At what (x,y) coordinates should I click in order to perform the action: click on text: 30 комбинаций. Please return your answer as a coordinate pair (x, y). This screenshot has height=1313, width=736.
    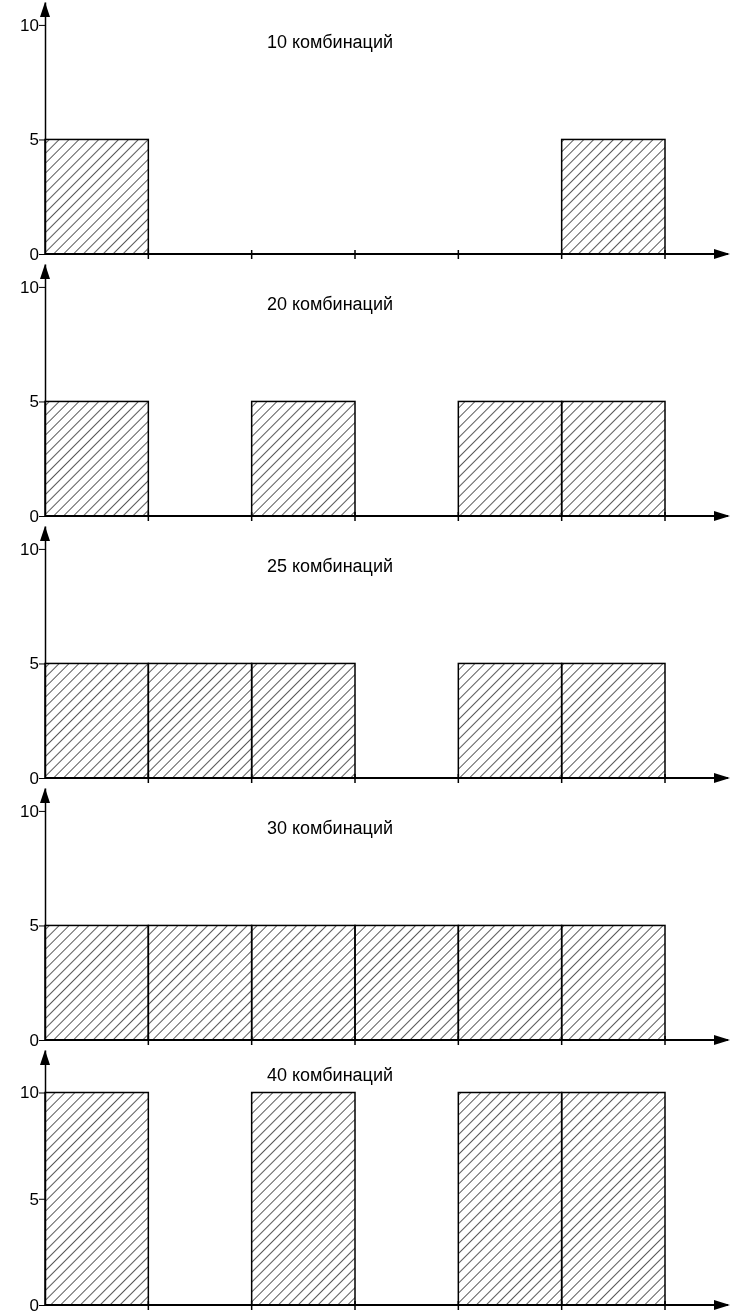
    Looking at the image, I should click on (330, 828).